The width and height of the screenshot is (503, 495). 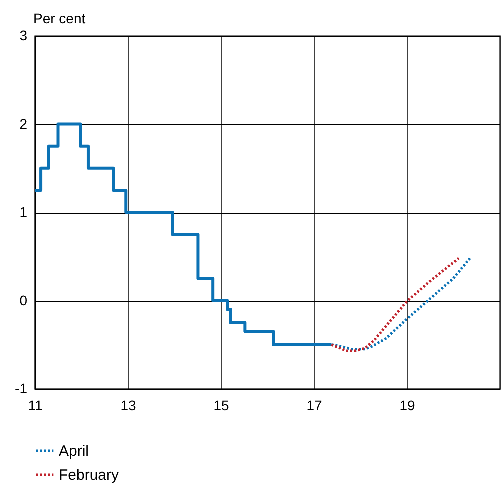 I want to click on y-tick-label: -1, so click(x=21, y=388).